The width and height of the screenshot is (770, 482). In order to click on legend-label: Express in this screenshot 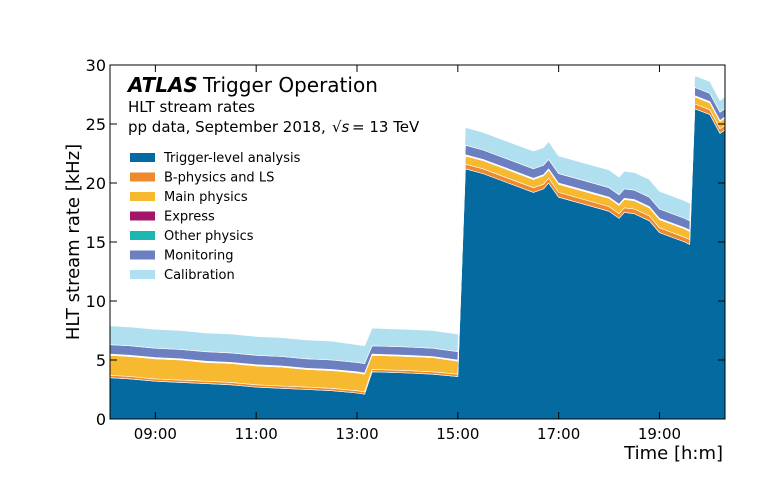, I will do `click(189, 217)`.